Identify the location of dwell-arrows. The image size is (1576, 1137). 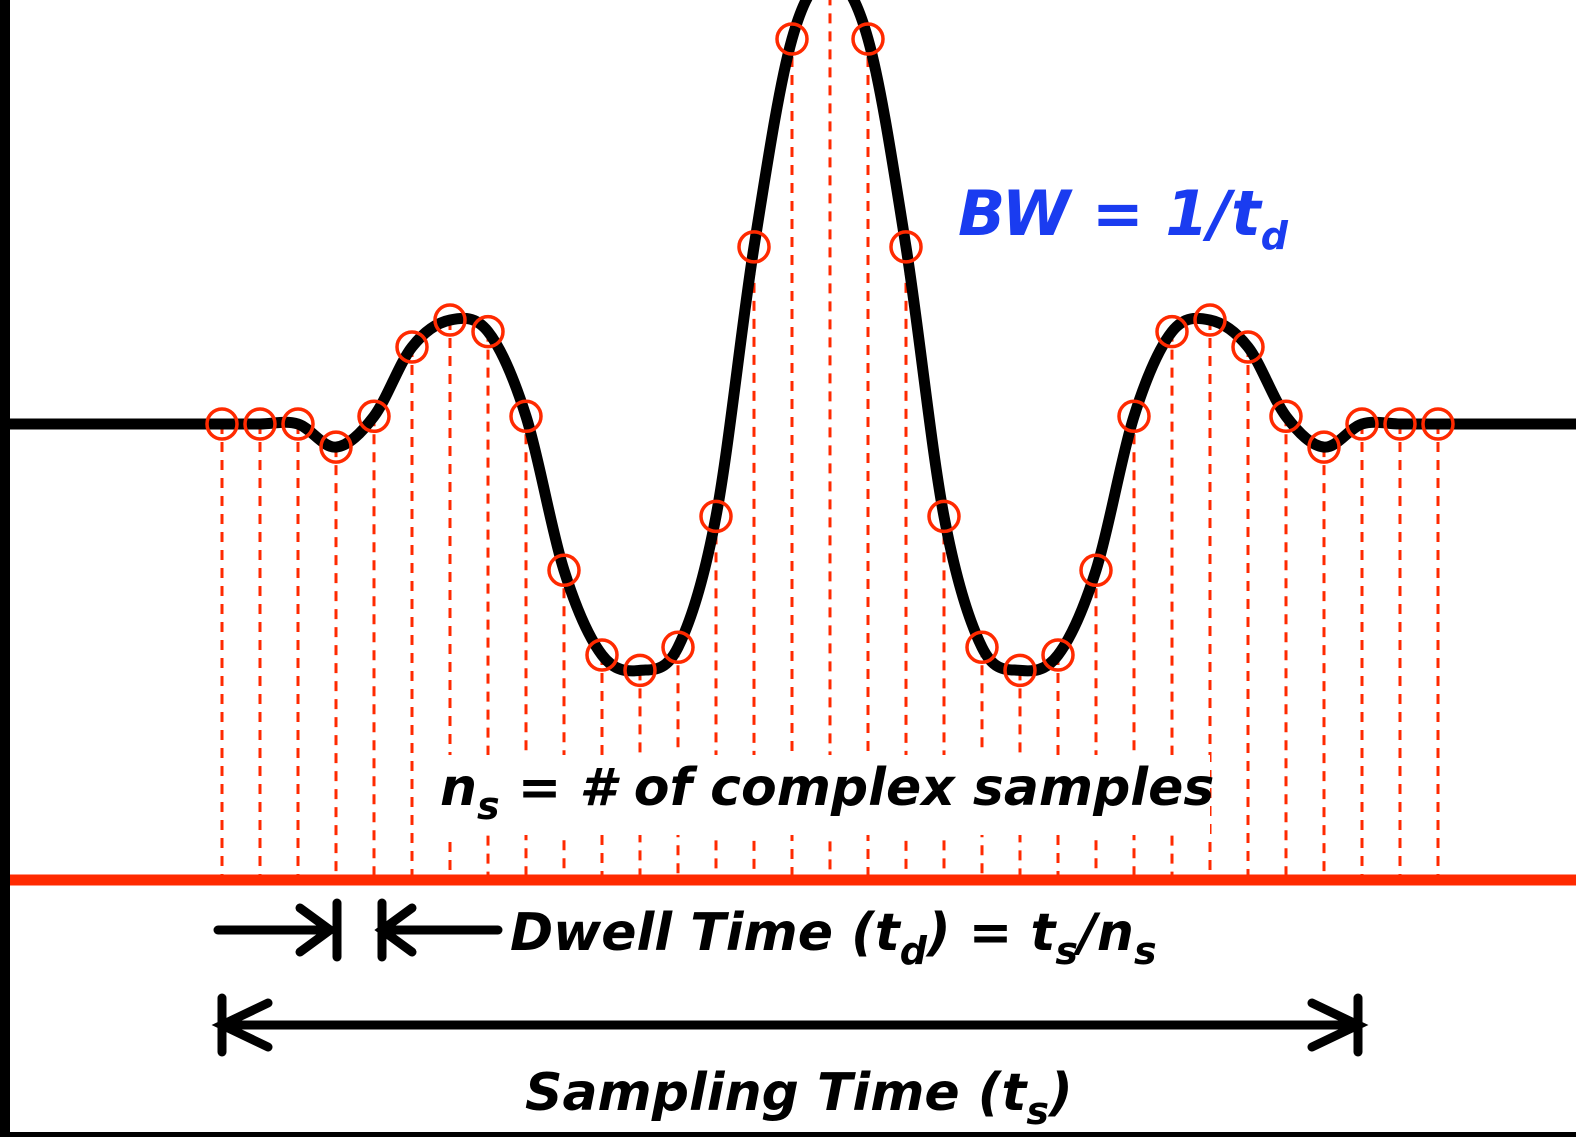
(358, 930).